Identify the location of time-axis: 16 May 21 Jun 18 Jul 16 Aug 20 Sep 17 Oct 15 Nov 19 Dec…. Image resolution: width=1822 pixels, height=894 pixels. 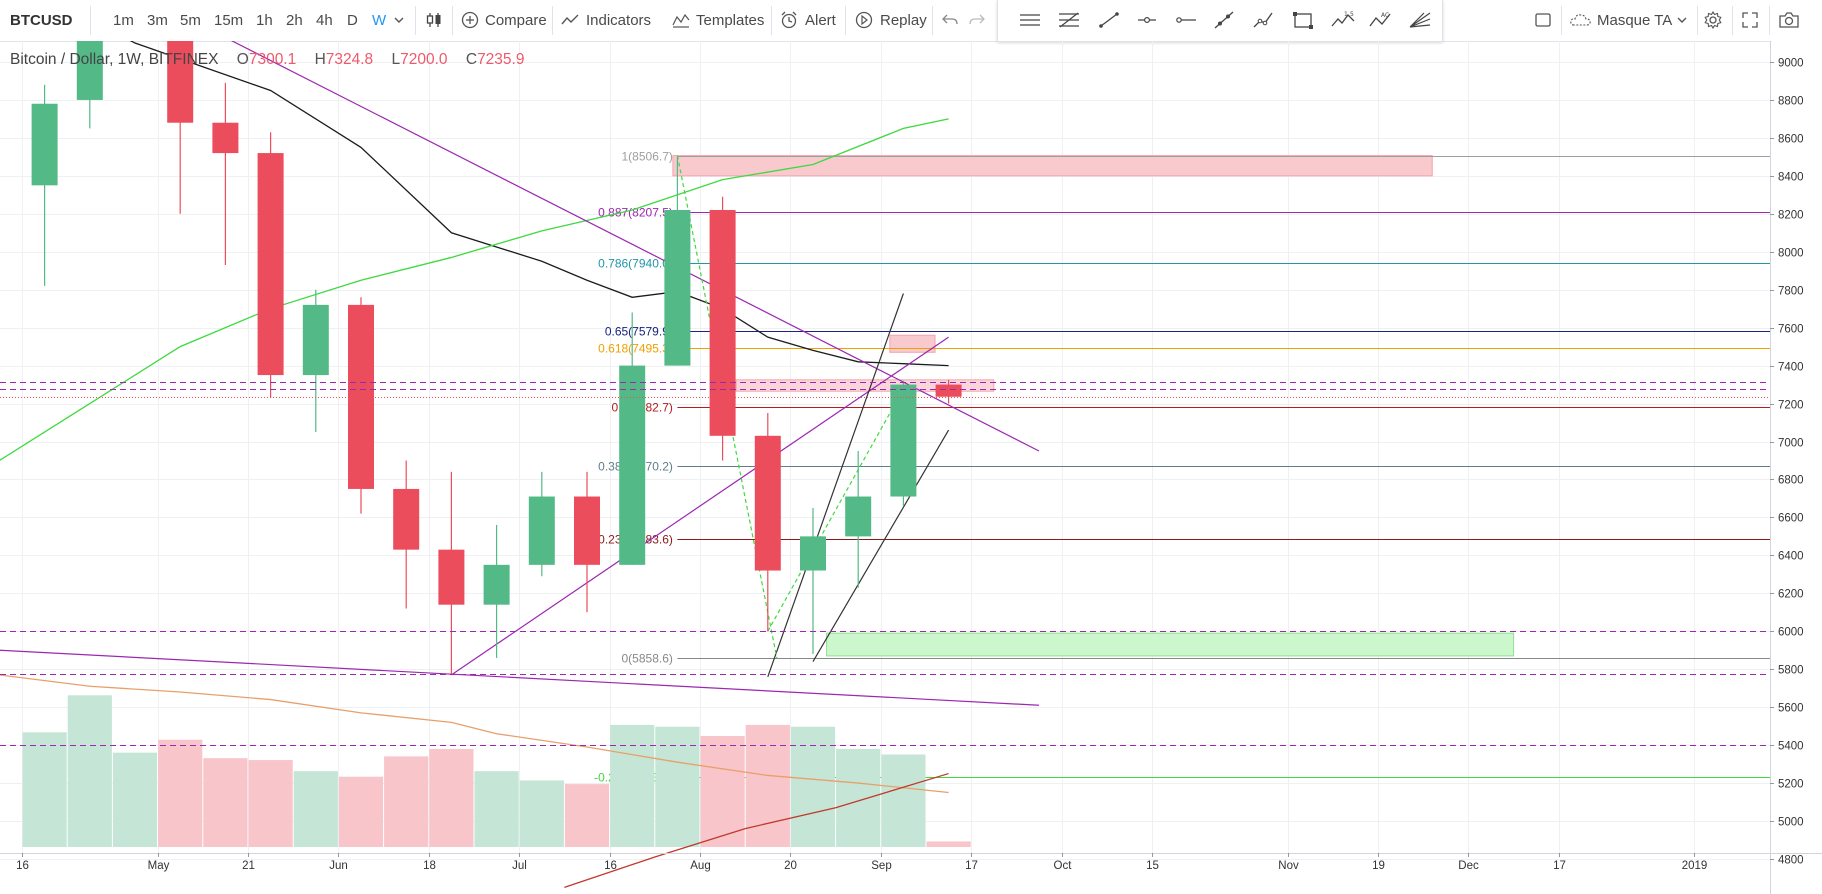
(911, 862).